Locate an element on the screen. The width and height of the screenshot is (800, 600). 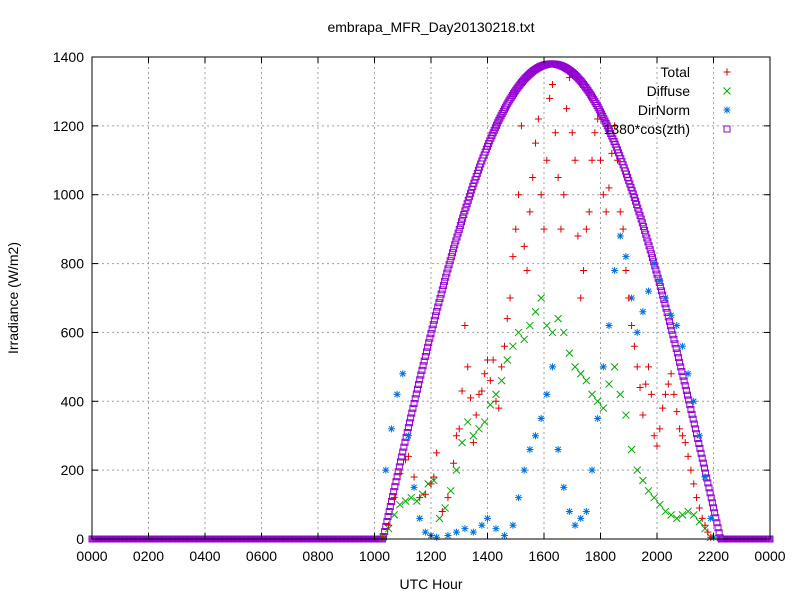
legend-marker is located at coordinates (727, 129).